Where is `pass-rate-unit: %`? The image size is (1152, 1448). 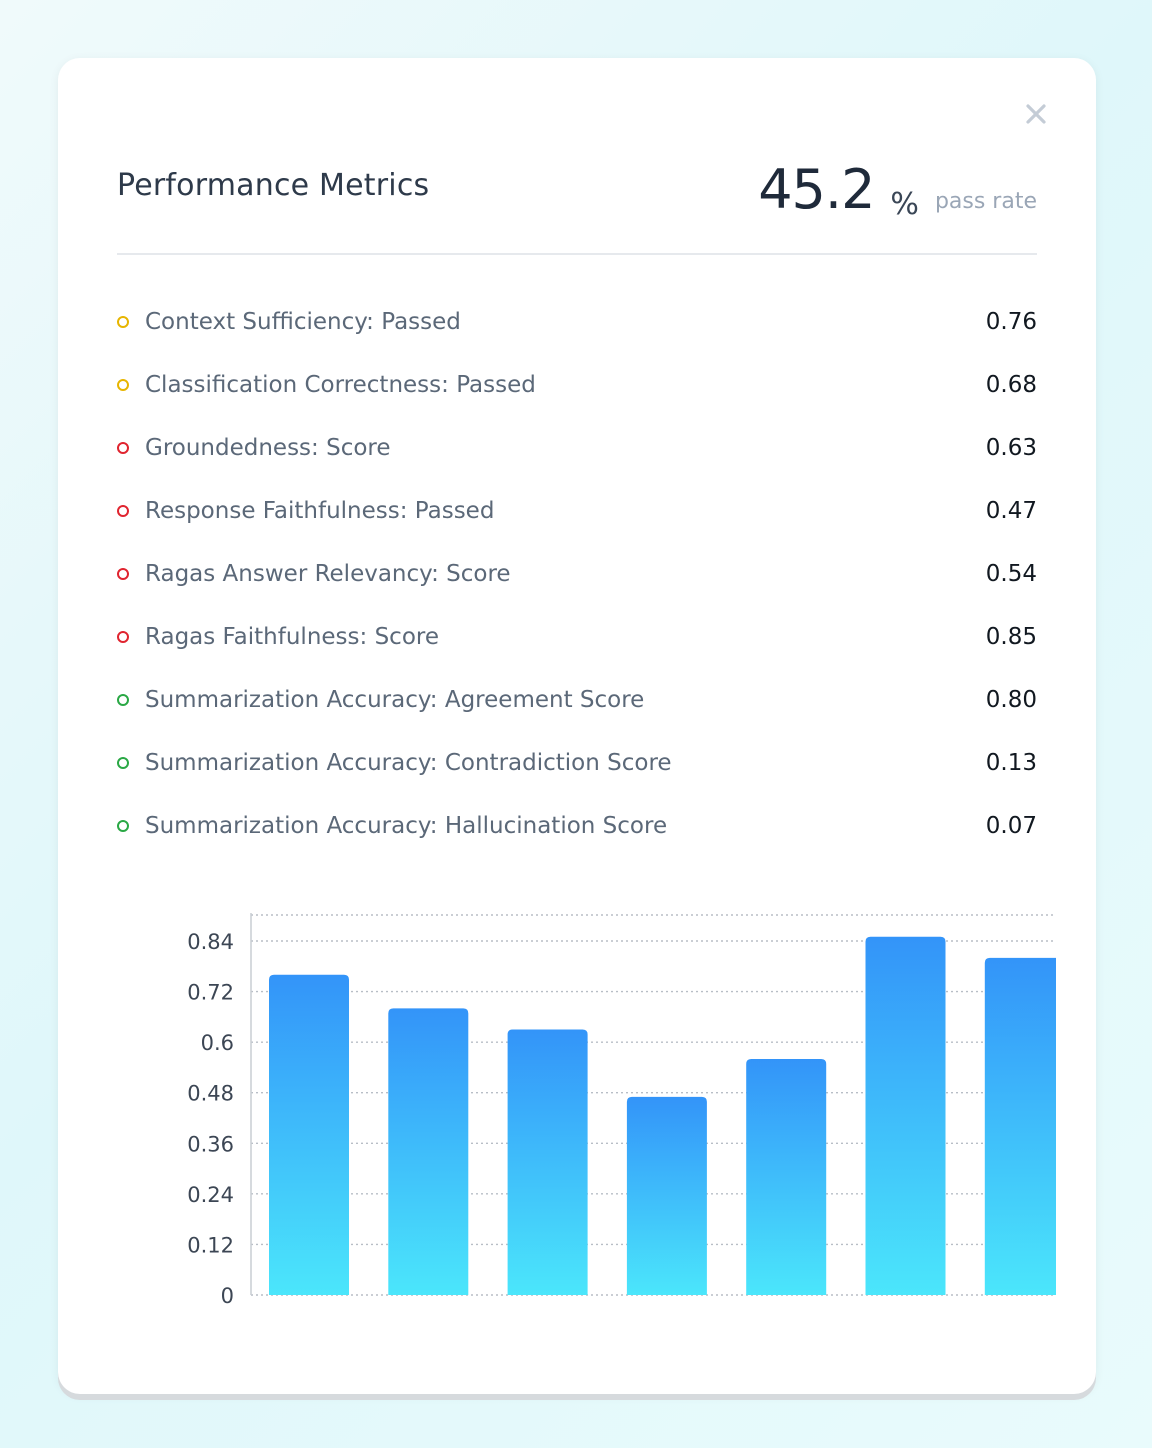
pass-rate-unit: % is located at coordinates (904, 204).